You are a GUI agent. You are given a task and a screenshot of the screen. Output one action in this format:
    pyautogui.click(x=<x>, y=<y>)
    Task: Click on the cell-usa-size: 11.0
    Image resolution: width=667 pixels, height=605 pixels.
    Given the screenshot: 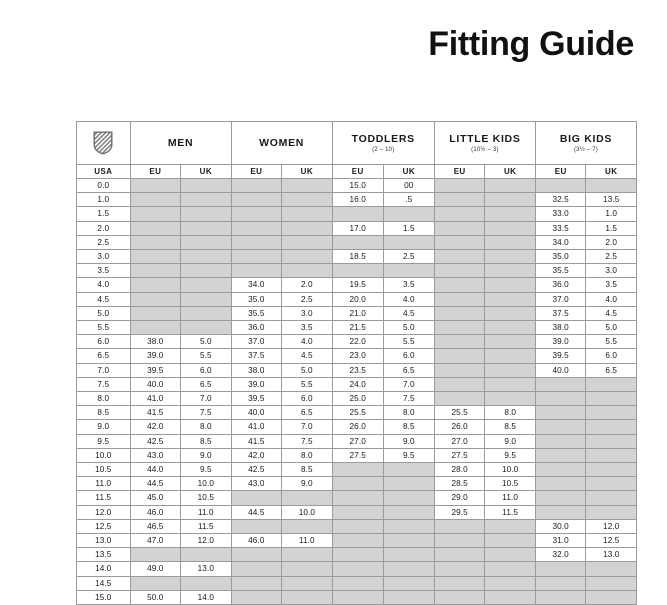 What is the action you would take?
    pyautogui.click(x=103, y=484)
    